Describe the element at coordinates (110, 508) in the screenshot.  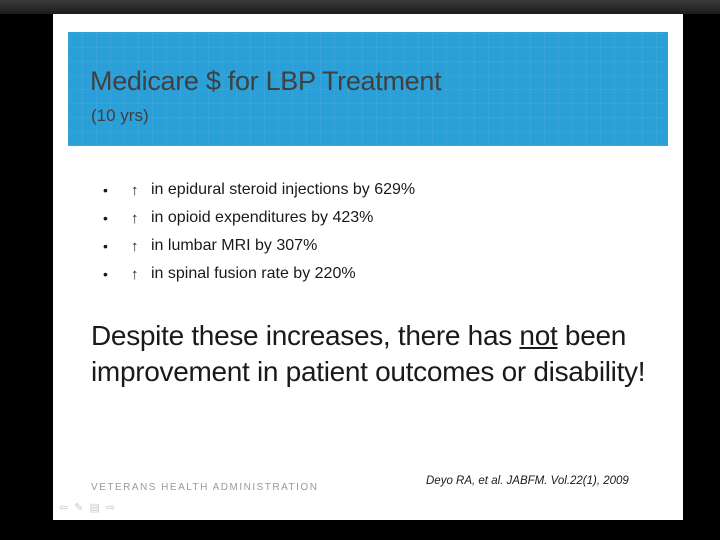
I see `forward-icon: ⇨` at that location.